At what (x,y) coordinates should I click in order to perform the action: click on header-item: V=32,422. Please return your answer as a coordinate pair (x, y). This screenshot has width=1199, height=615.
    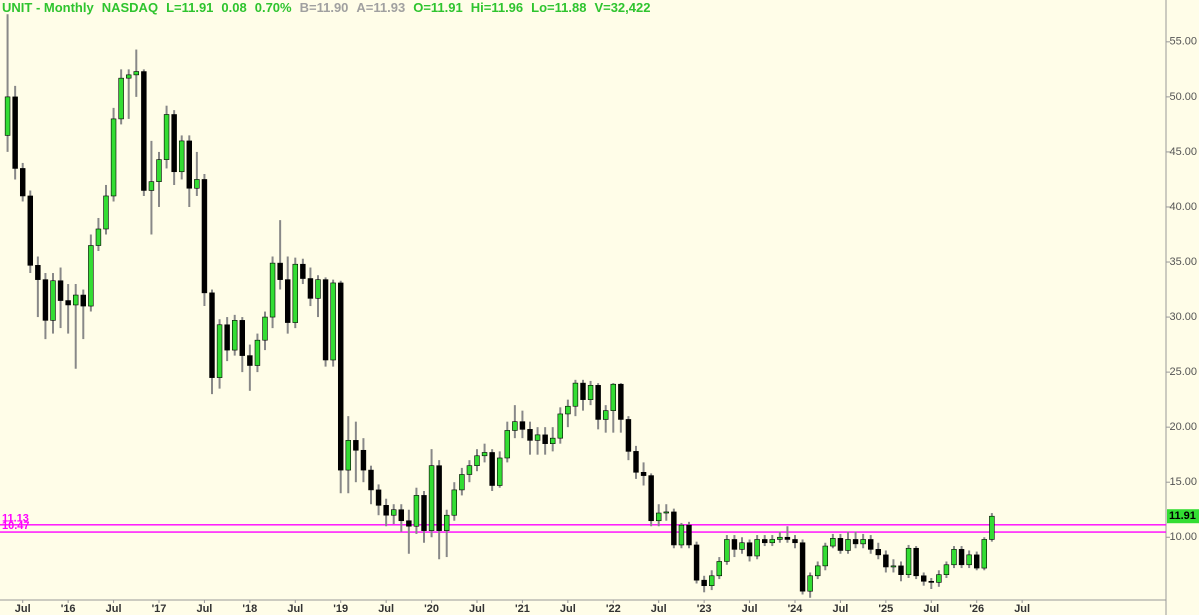
    Looking at the image, I should click on (622, 7).